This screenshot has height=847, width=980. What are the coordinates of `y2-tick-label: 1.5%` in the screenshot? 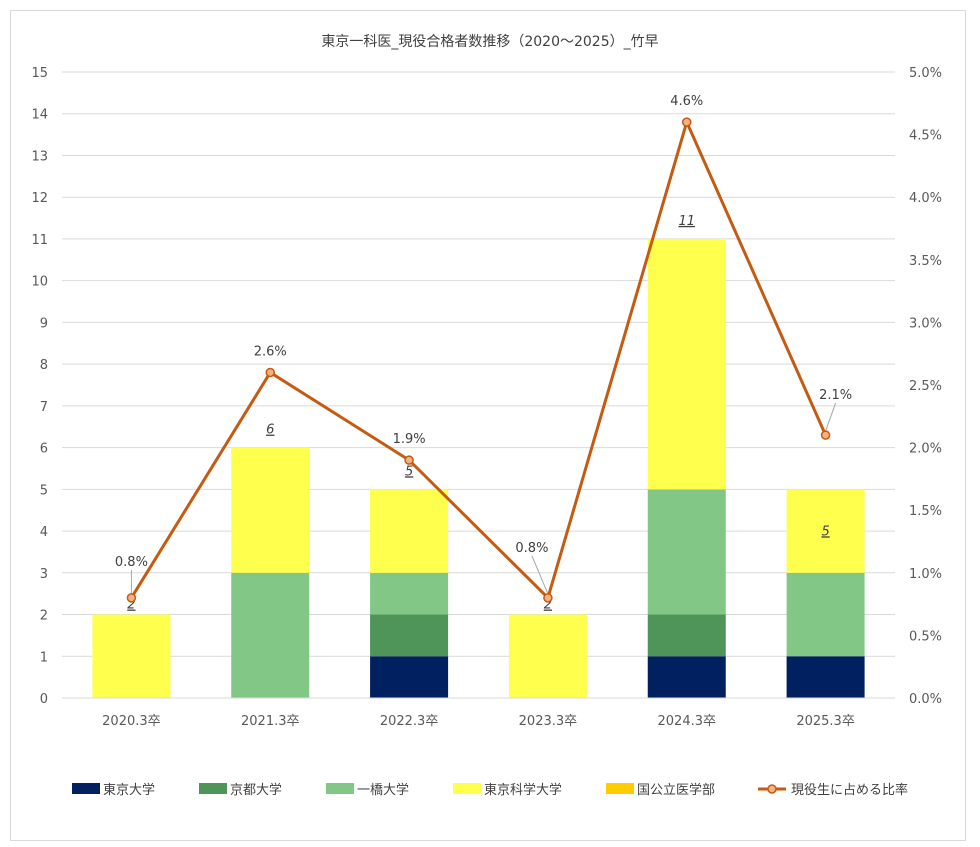 It's located at (925, 511).